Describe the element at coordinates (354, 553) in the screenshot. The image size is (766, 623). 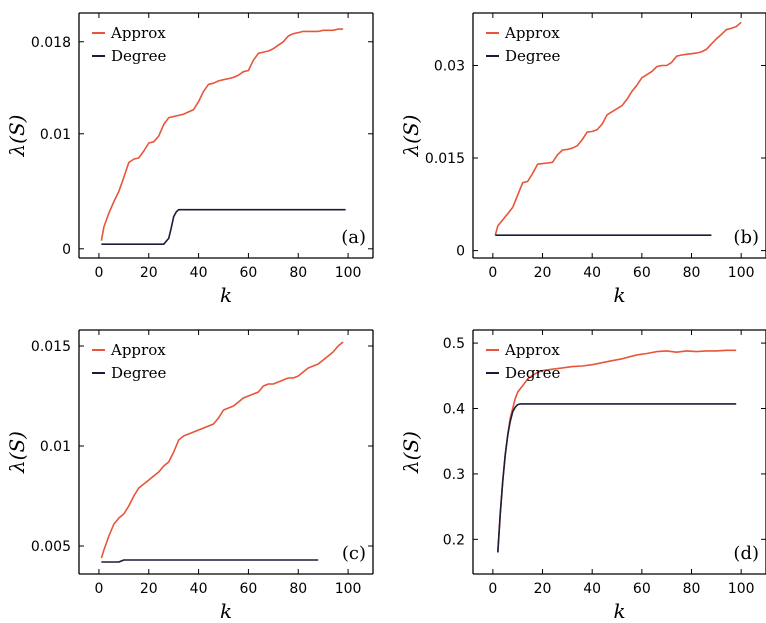
I see `panel-label: (c)` at that location.